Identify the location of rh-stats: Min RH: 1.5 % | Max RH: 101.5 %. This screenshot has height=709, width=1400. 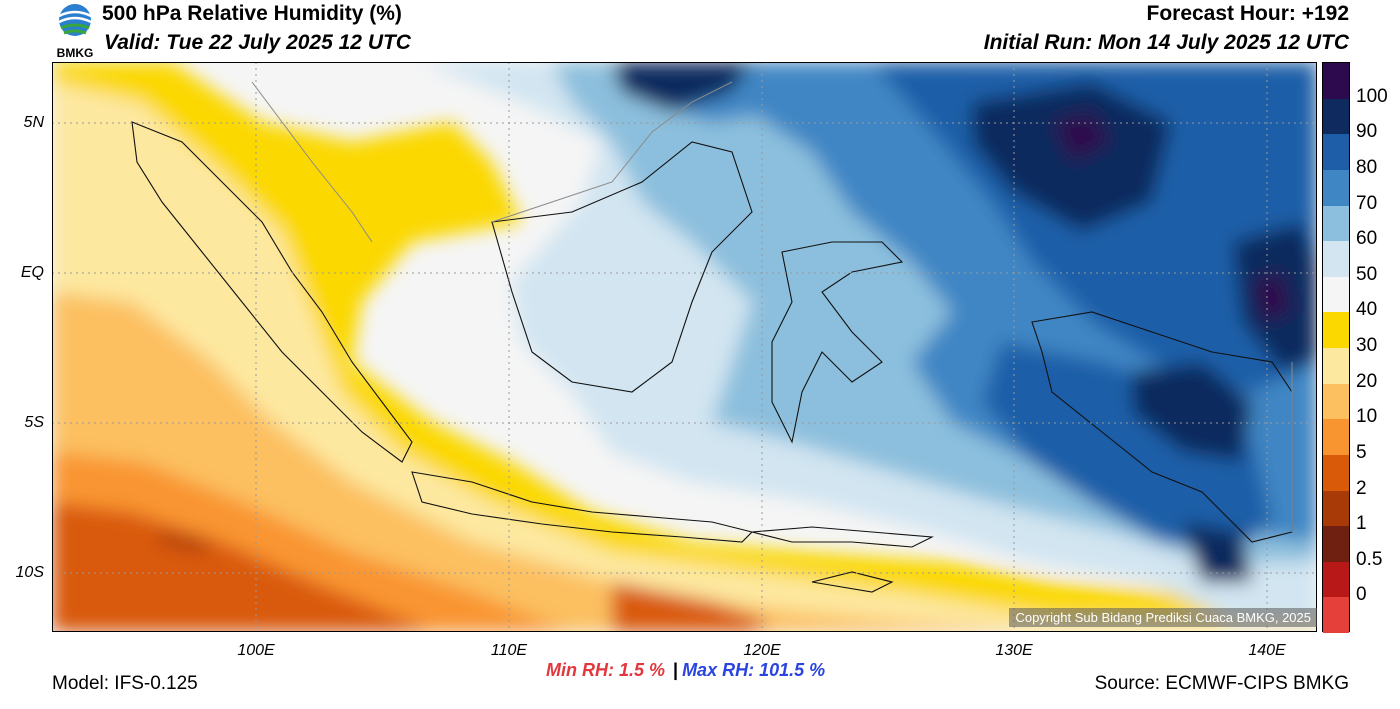
(685, 670).